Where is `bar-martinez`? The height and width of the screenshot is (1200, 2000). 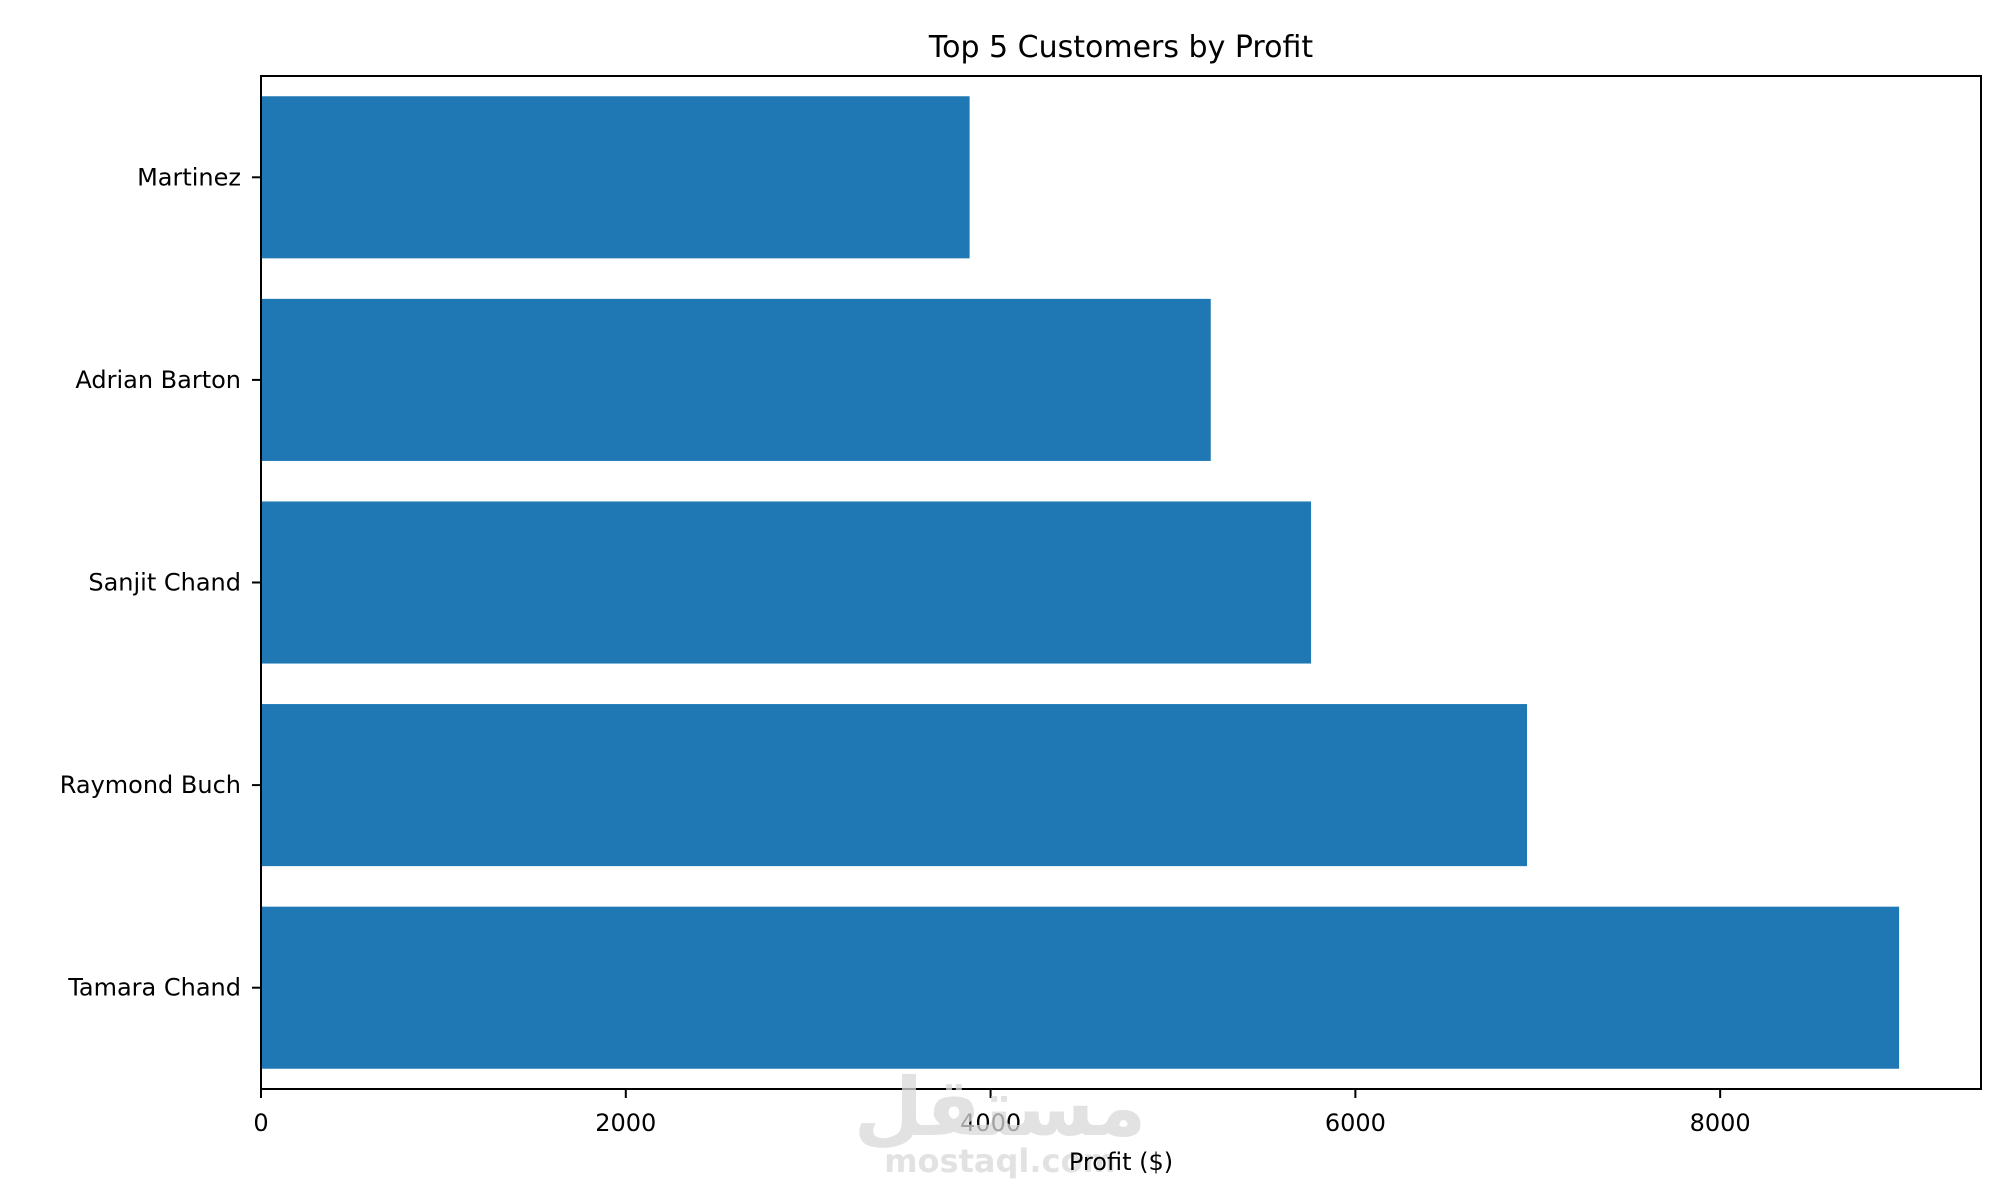
bar-martinez is located at coordinates (615, 177).